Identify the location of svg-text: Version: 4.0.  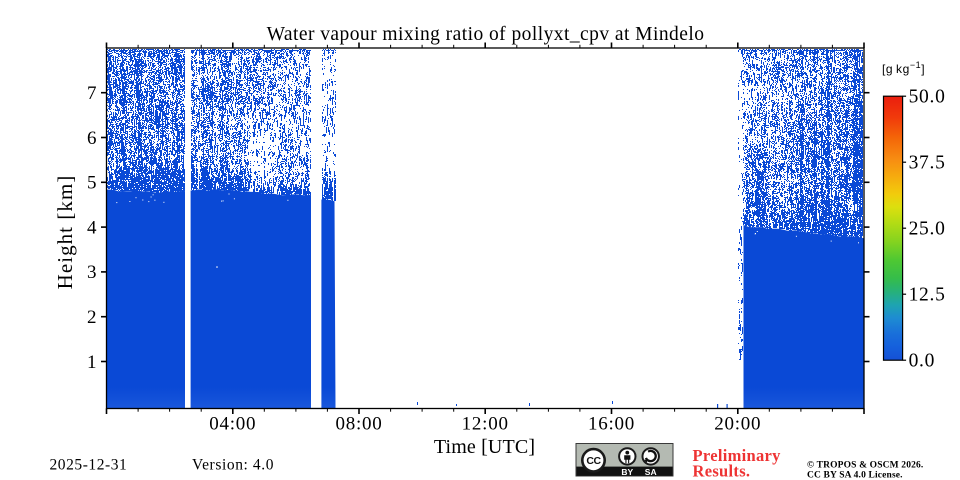
(233, 464).